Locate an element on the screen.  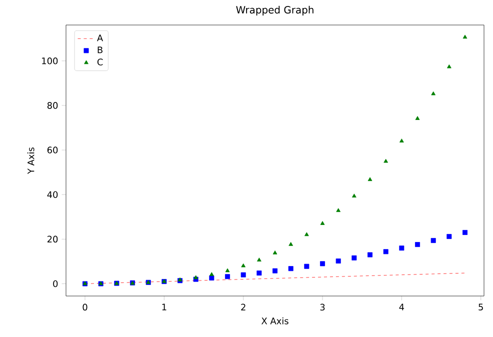
chart-title: Wrapped Graph is located at coordinates (275, 11).